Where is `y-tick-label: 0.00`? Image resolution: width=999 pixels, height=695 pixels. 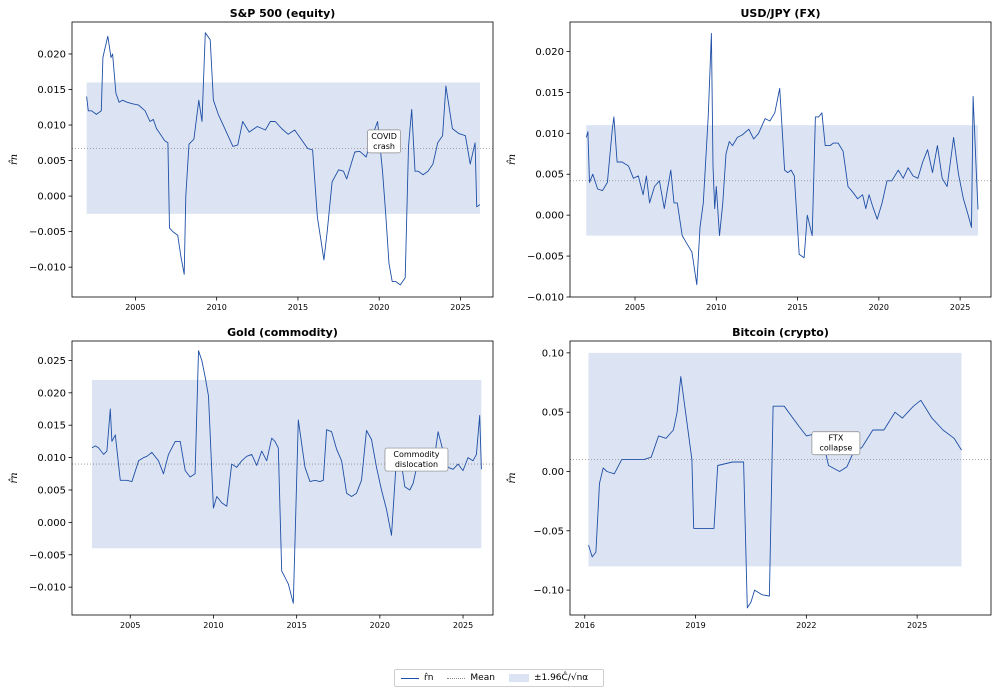 y-tick-label: 0.00 is located at coordinates (553, 472).